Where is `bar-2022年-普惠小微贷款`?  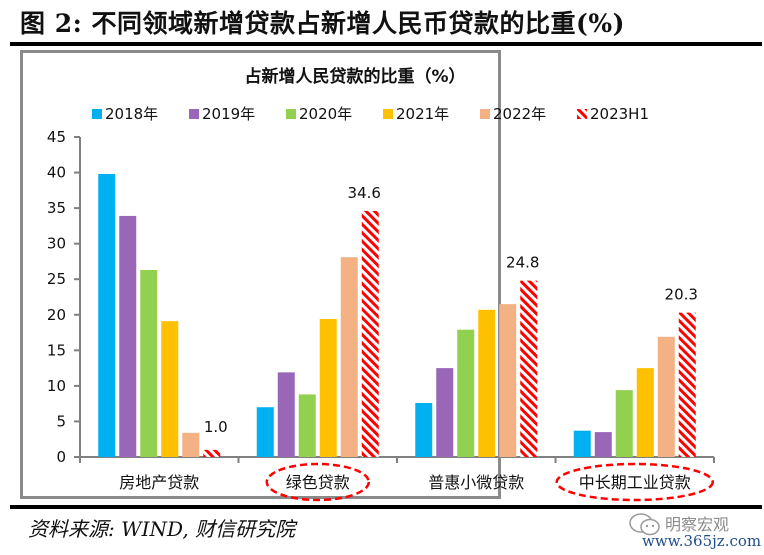 bar-2022年-普惠小微贷款 is located at coordinates (508, 380).